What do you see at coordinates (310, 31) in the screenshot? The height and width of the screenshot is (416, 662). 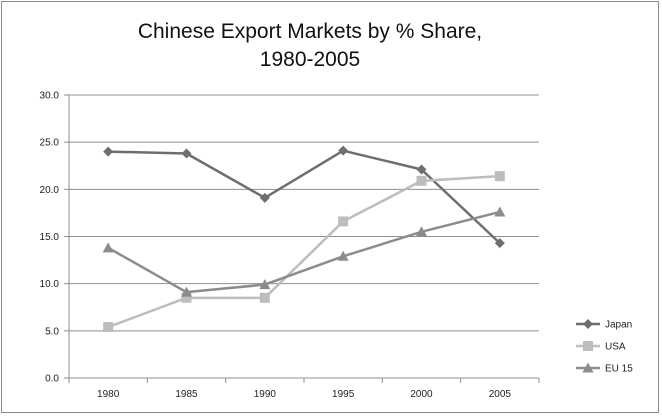 I see `chart-title-line-1: Chinese Export Markets by % Share,` at bounding box center [310, 31].